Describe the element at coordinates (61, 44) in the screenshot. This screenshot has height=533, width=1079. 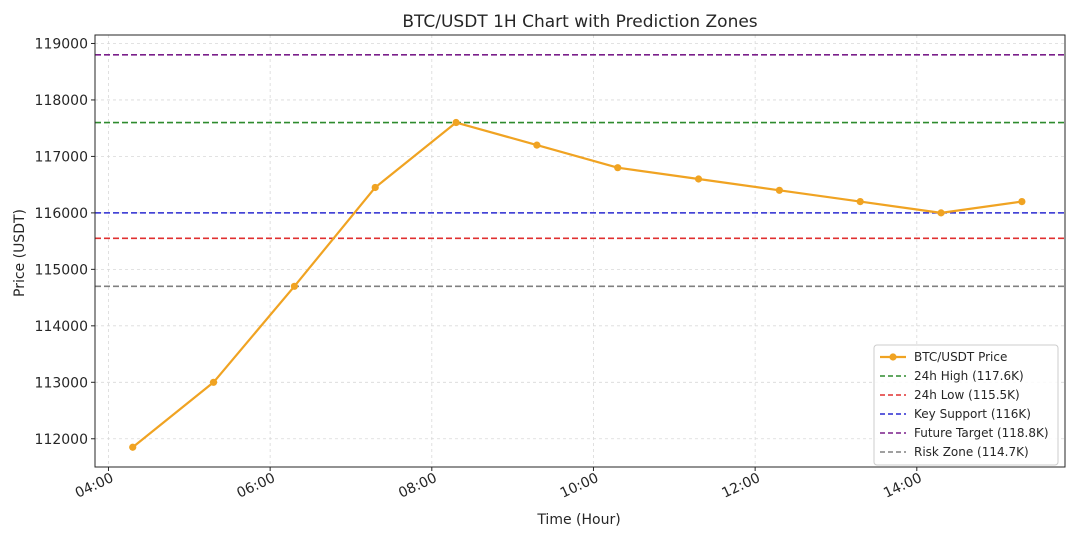
I see `y-tick-label: 119000` at that location.